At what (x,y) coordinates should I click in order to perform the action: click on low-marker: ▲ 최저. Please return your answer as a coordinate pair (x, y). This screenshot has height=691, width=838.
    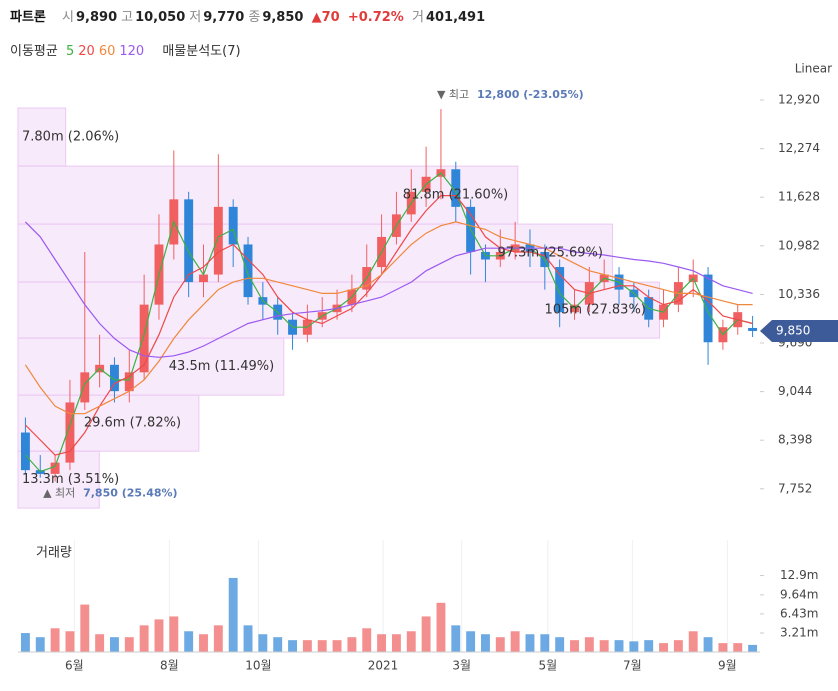
    Looking at the image, I should click on (59, 492).